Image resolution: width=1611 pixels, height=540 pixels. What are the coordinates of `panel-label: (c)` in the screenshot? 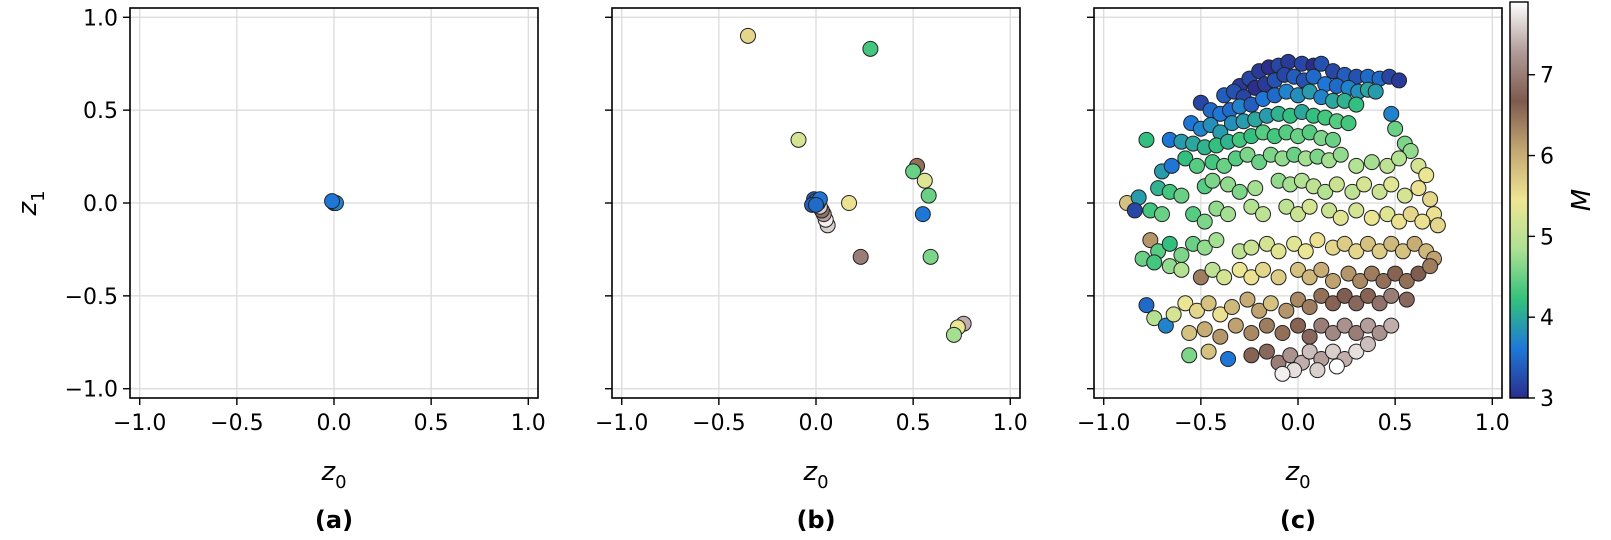 It's located at (1298, 520).